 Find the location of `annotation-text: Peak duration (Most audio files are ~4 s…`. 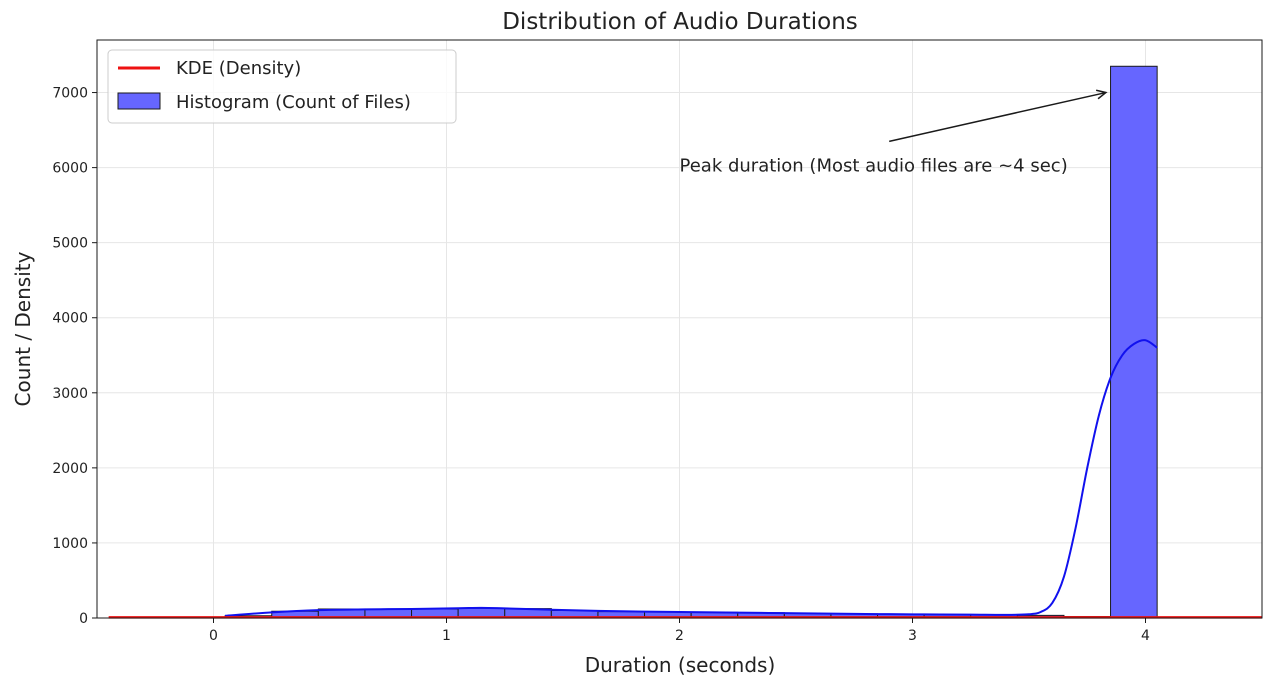

annotation-text: Peak duration (Most audio files are ~4 s… is located at coordinates (874, 165).